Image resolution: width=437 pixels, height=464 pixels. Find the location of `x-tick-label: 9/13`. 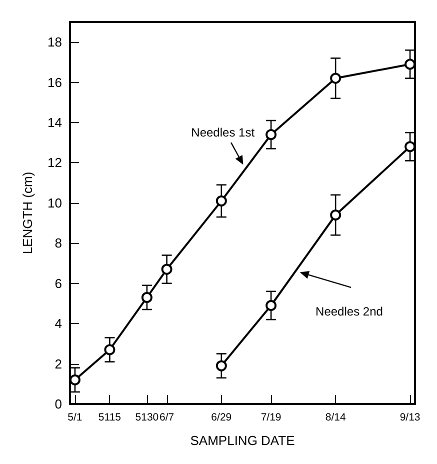

x-tick-label: 9/13 is located at coordinates (410, 418).